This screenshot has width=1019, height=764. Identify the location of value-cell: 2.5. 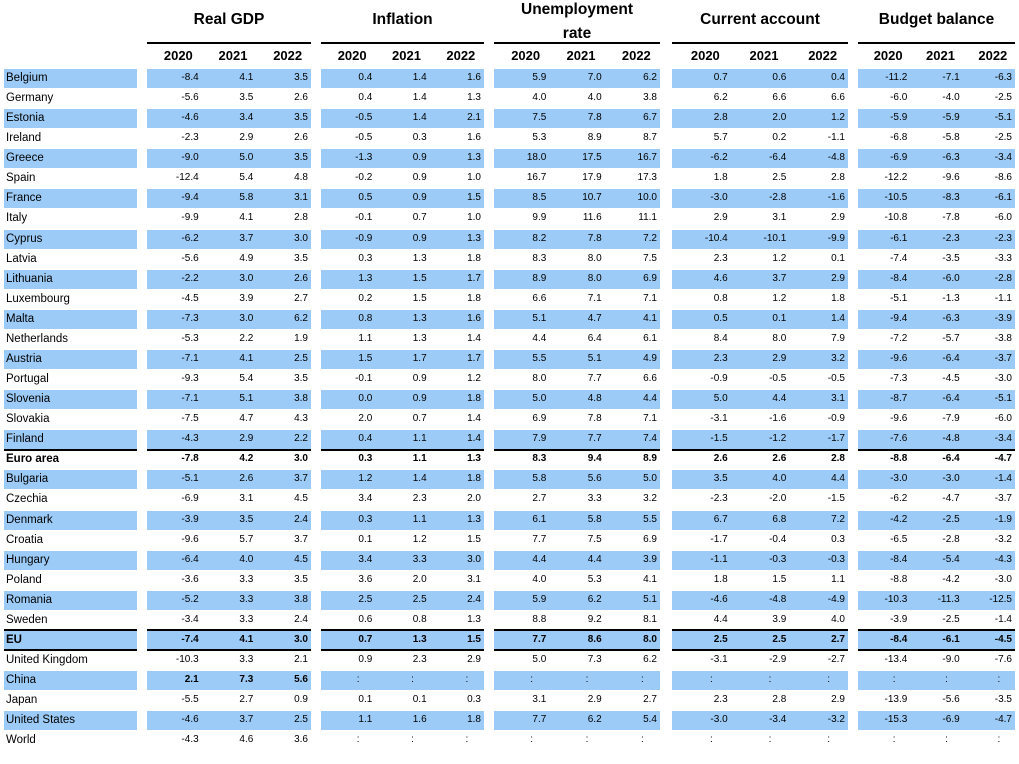
(779, 178).